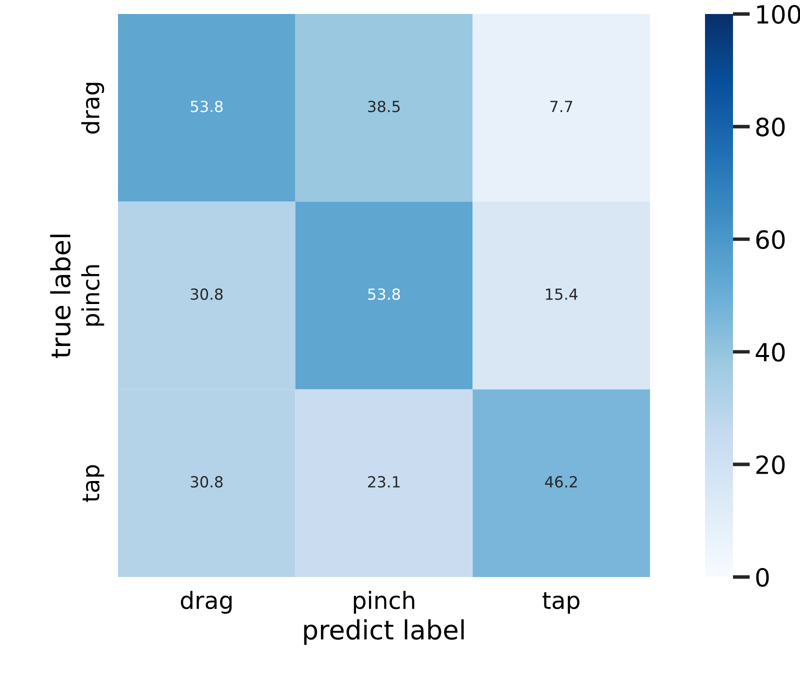 The width and height of the screenshot is (800, 681). Describe the element at coordinates (60, 296) in the screenshot. I see `y-axis-title: true label` at that location.